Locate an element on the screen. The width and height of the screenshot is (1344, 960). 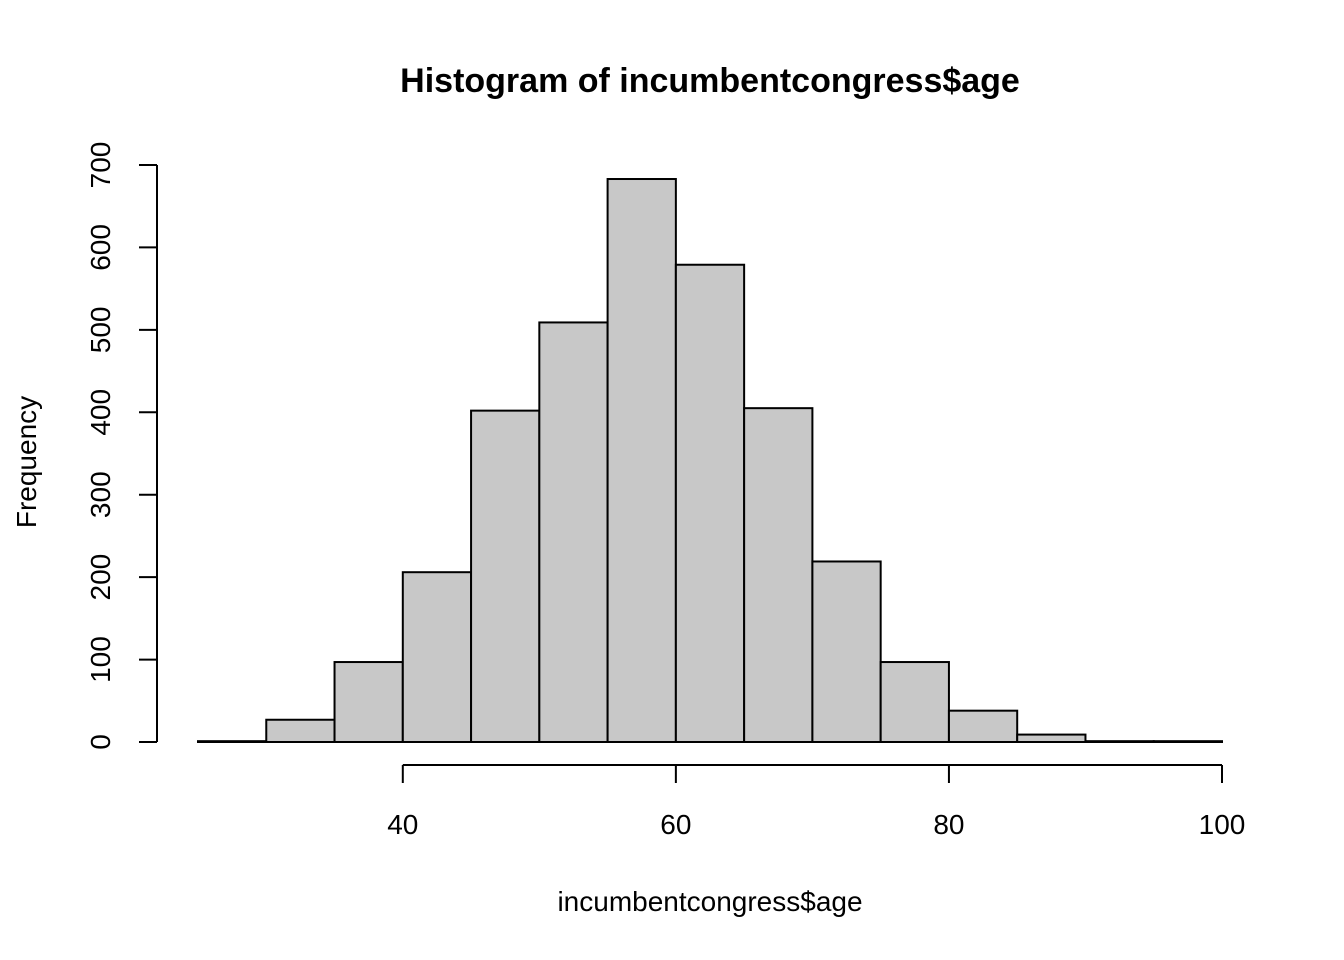
x-tick-label: 60 is located at coordinates (675, 824).